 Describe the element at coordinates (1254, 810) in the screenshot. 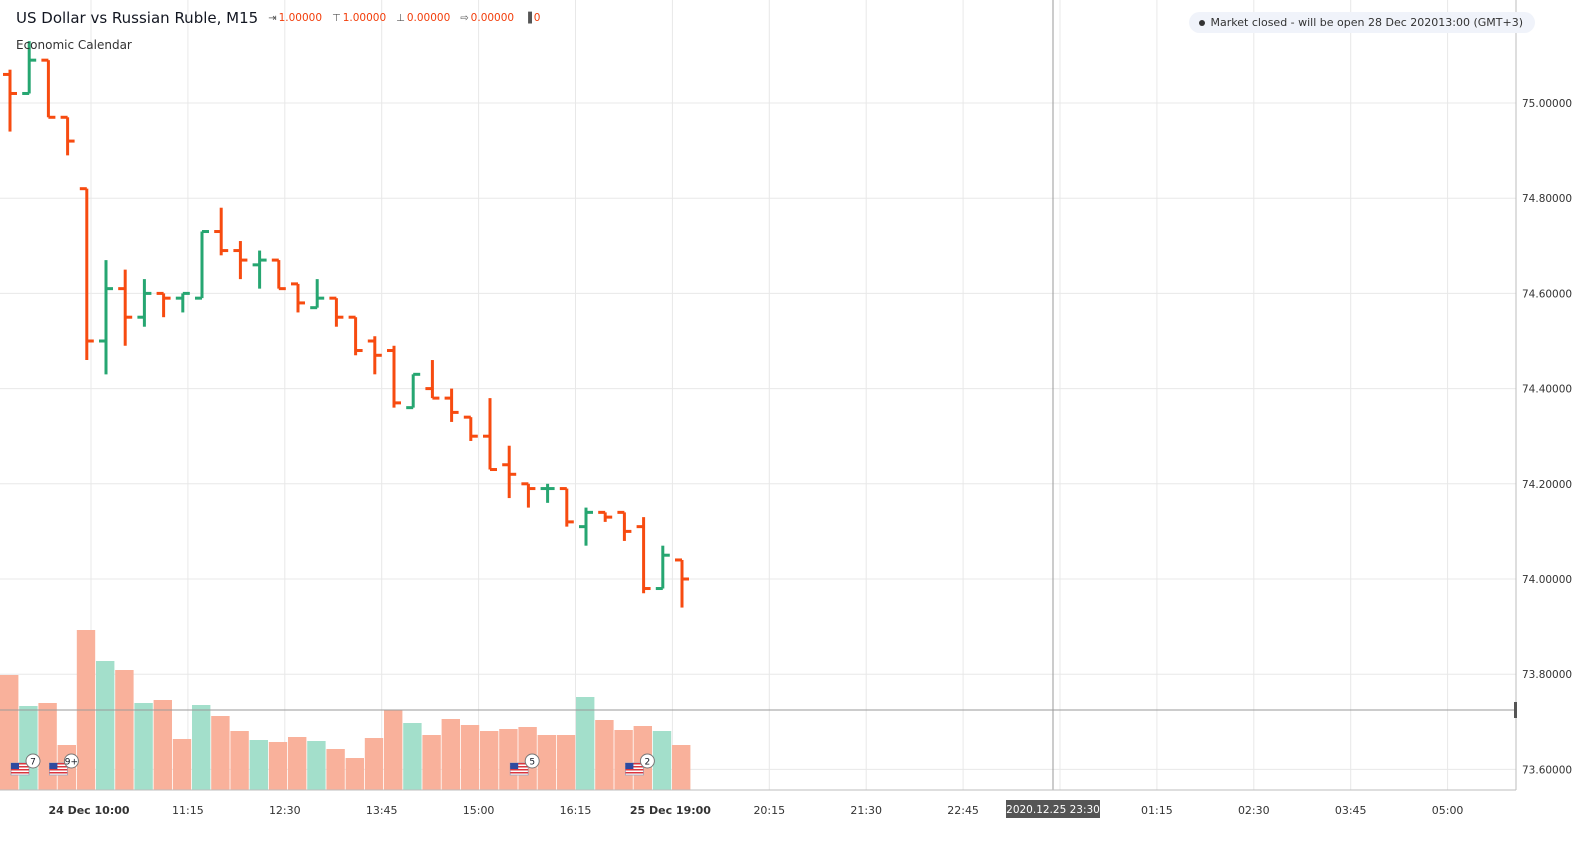

I see `x-tick-label: 02:30` at that location.